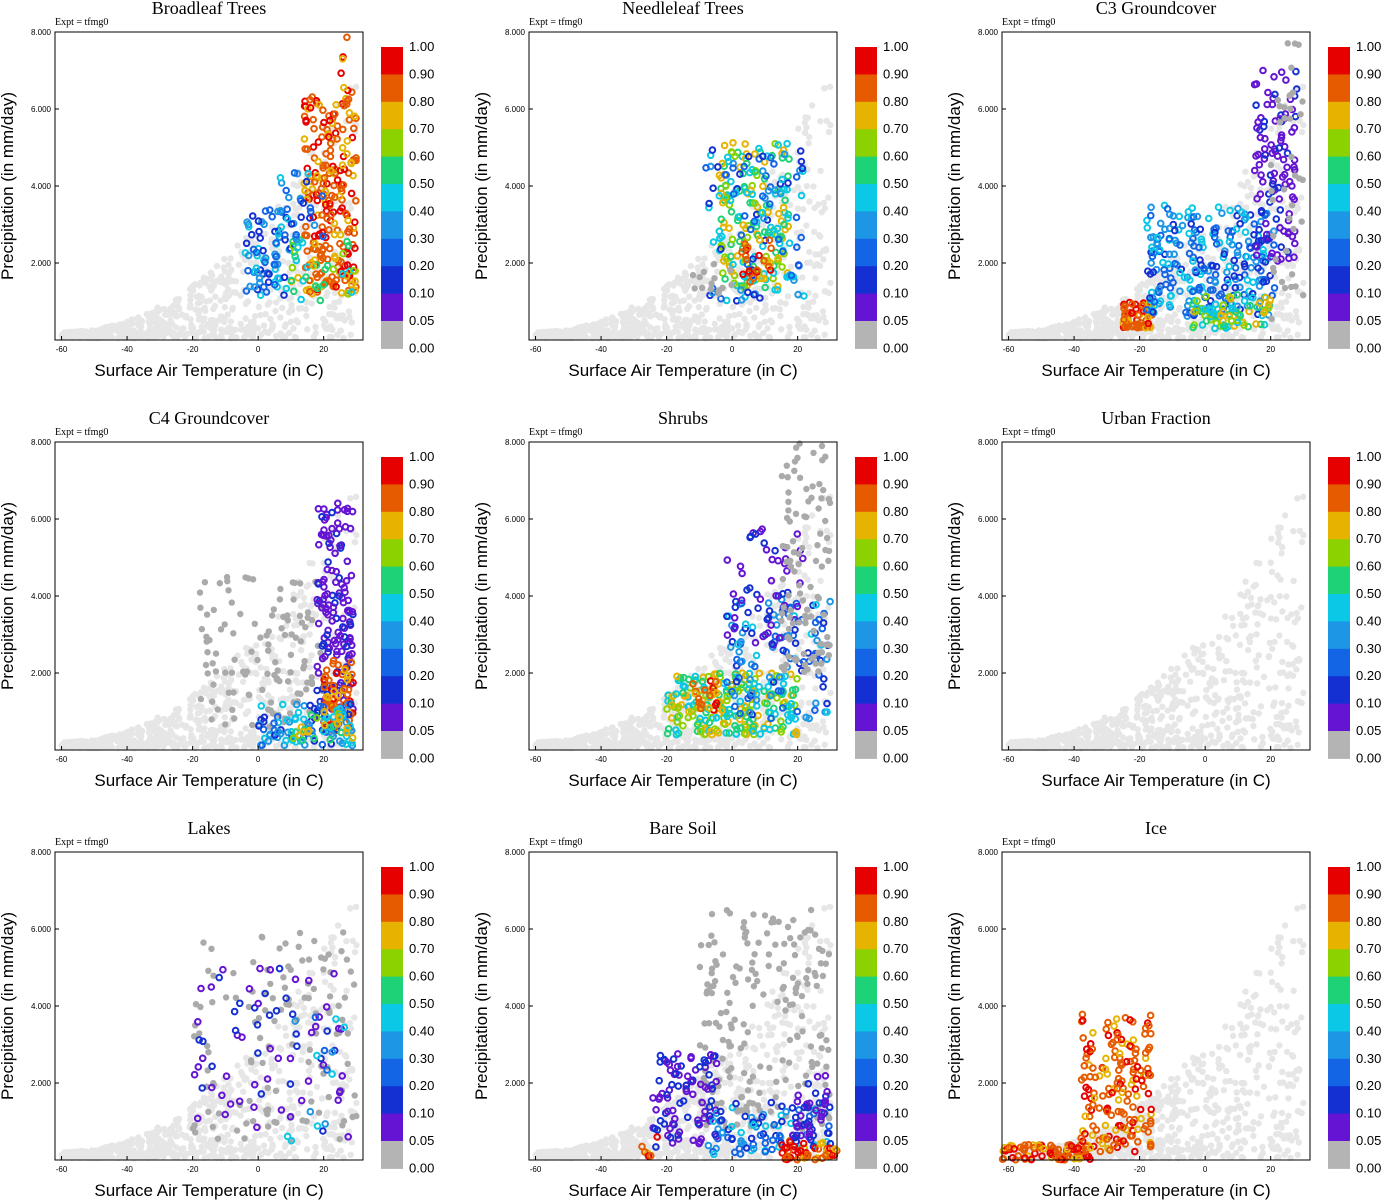 This screenshot has height=1200, width=1385. I want to click on y-tick-label: 6.000, so click(515, 109).